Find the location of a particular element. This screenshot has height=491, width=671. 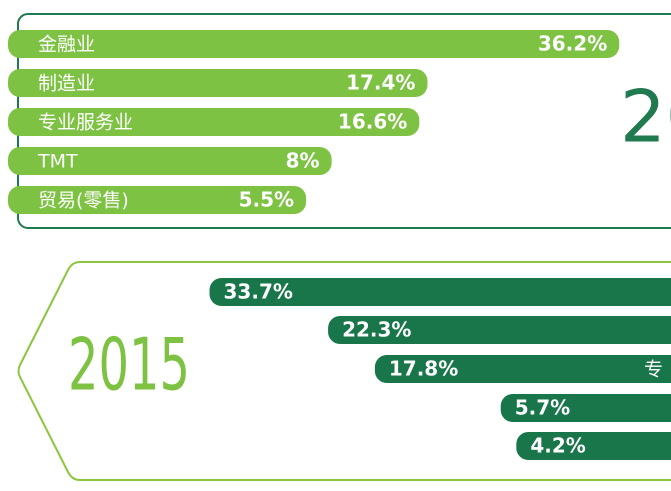

year-label: 2015 is located at coordinates (129, 365).